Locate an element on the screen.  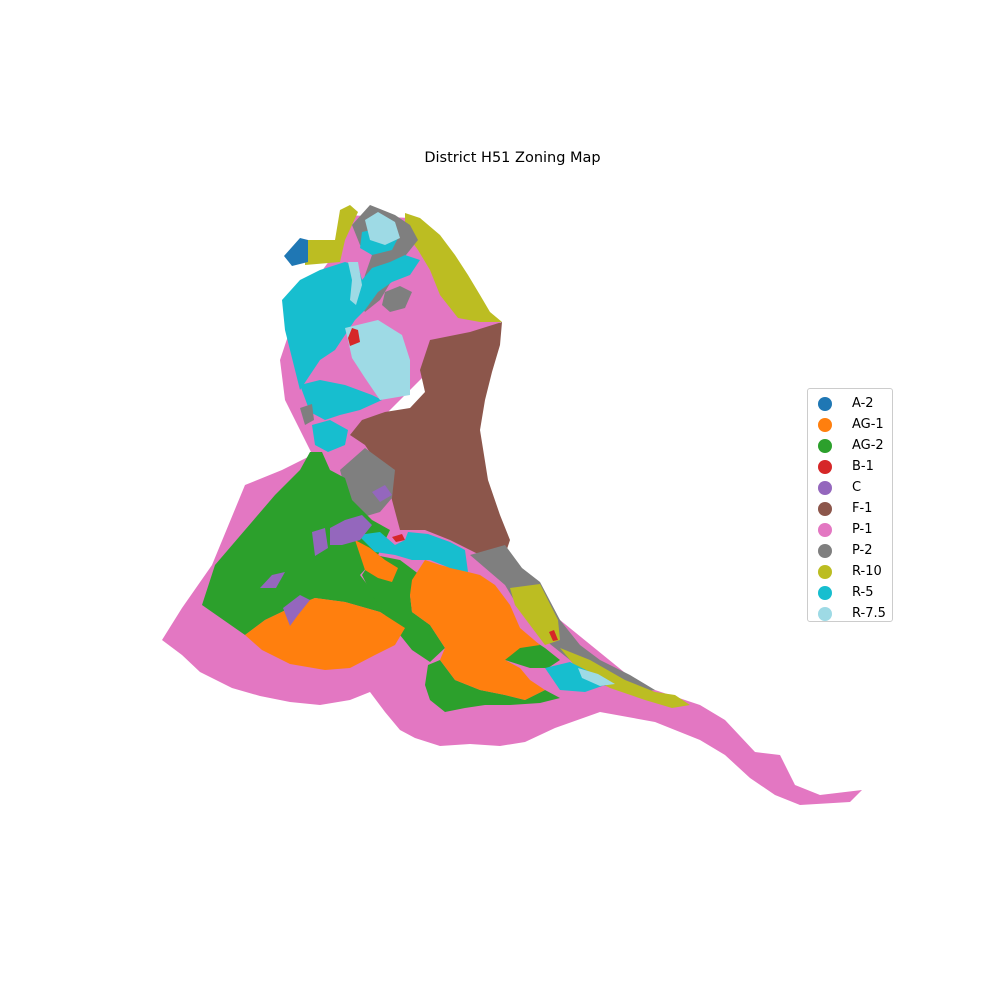
legend-item: A-2 is located at coordinates (855, 403).